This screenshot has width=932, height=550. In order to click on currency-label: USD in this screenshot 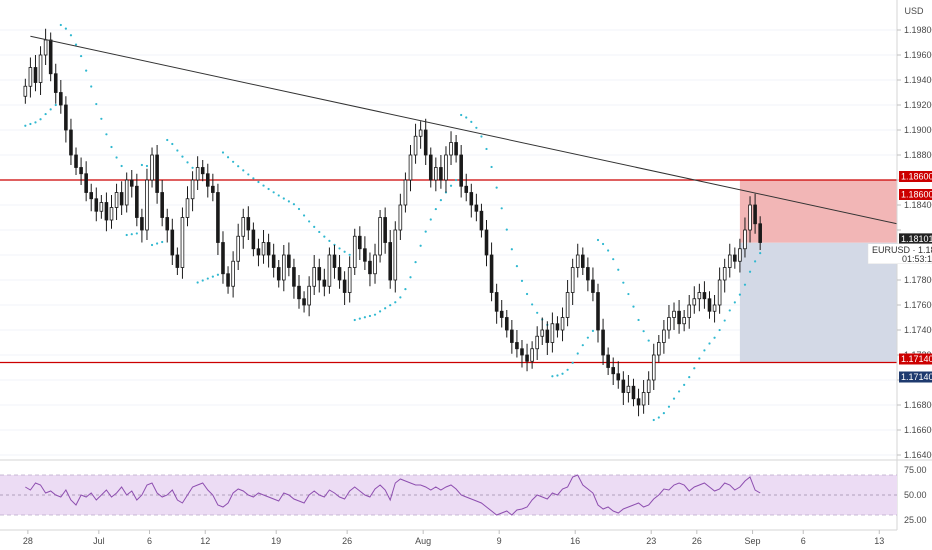, I will do `click(914, 11)`.